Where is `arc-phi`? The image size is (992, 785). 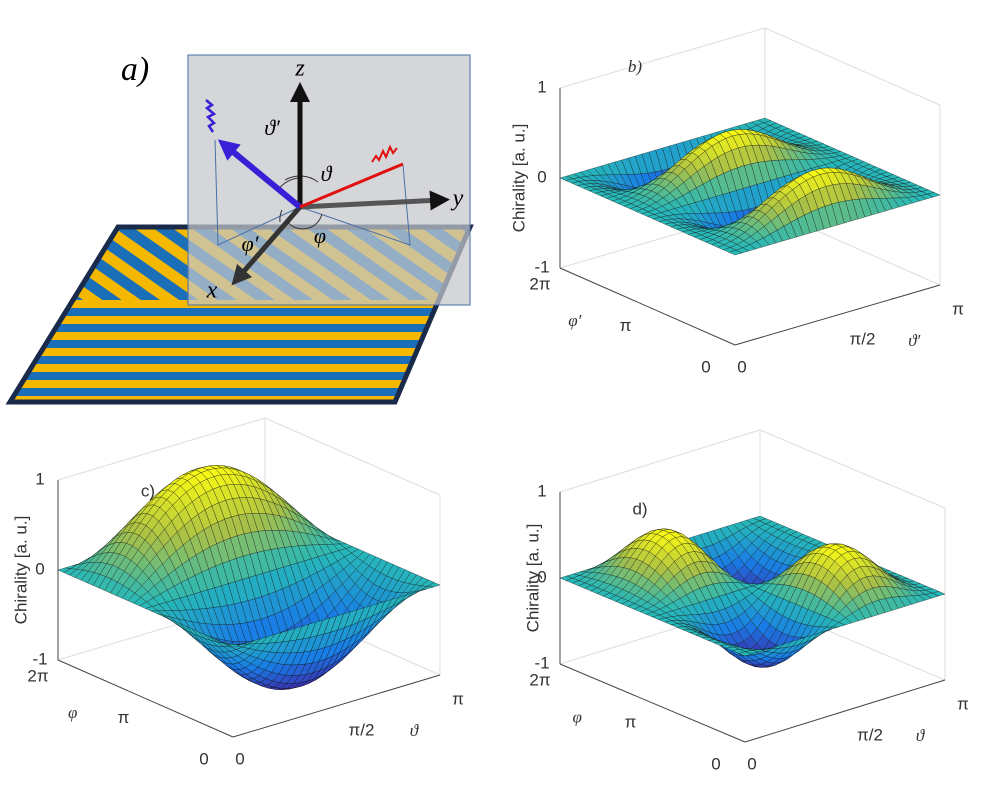 arc-phi is located at coordinates (304, 221).